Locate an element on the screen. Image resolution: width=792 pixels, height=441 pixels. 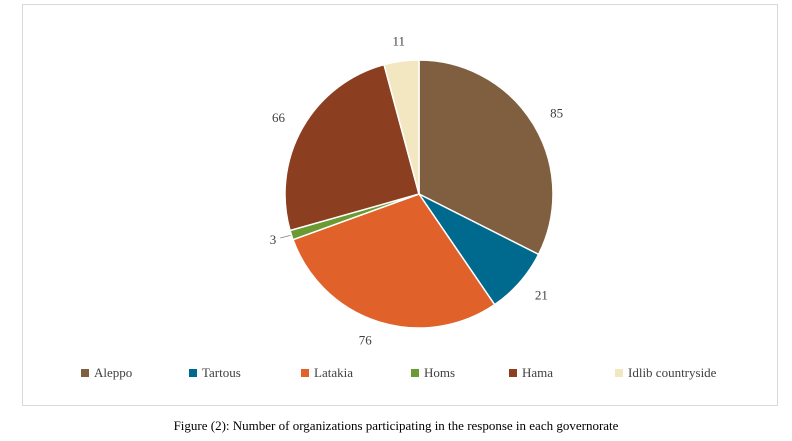
legend-item-aleppo: Aleppo is located at coordinates (106, 373).